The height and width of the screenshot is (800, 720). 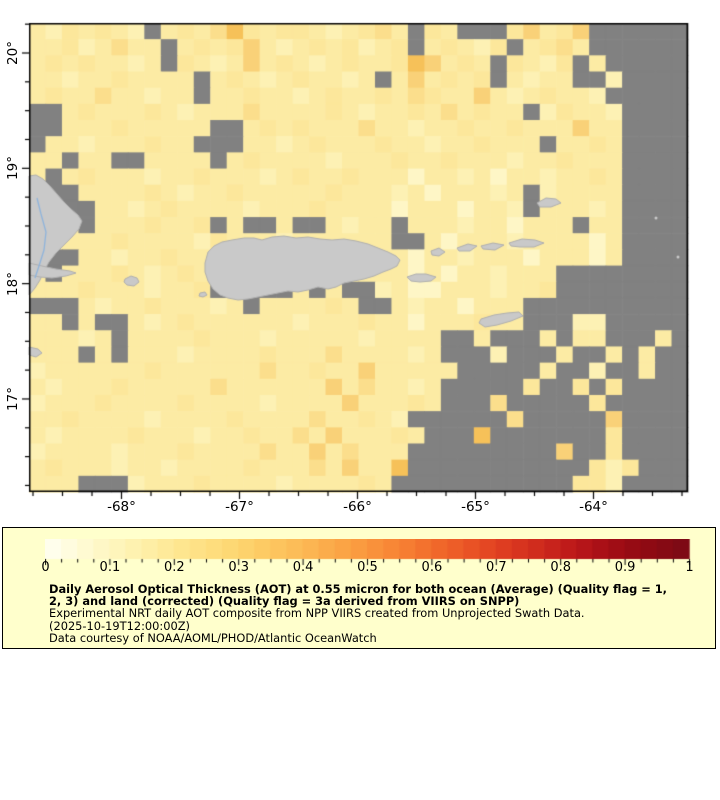 I want to click on colorbar-tick-label: 0.4, so click(x=303, y=567).